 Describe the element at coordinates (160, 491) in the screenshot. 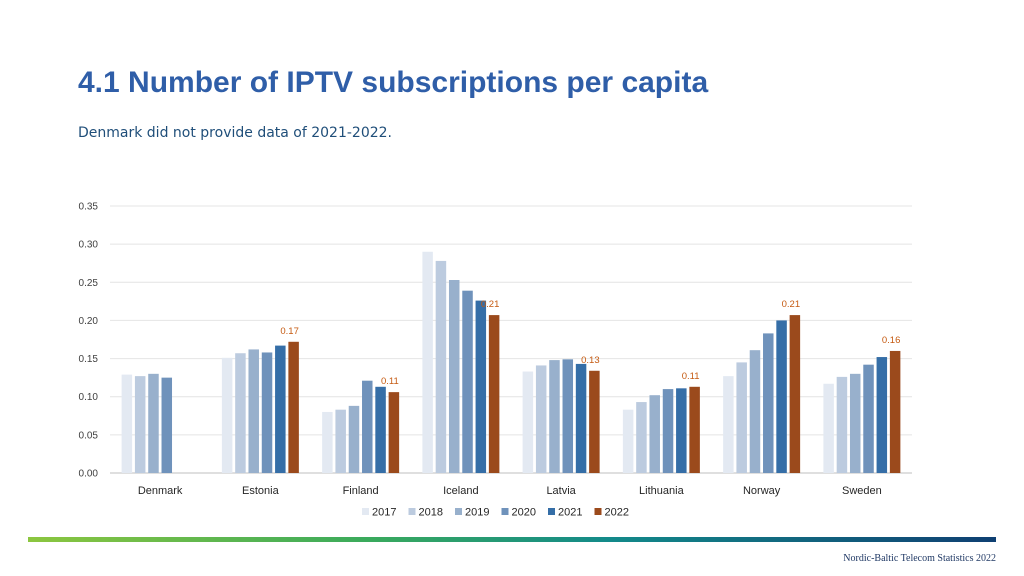

I see `x-tick-label: Denmark` at that location.